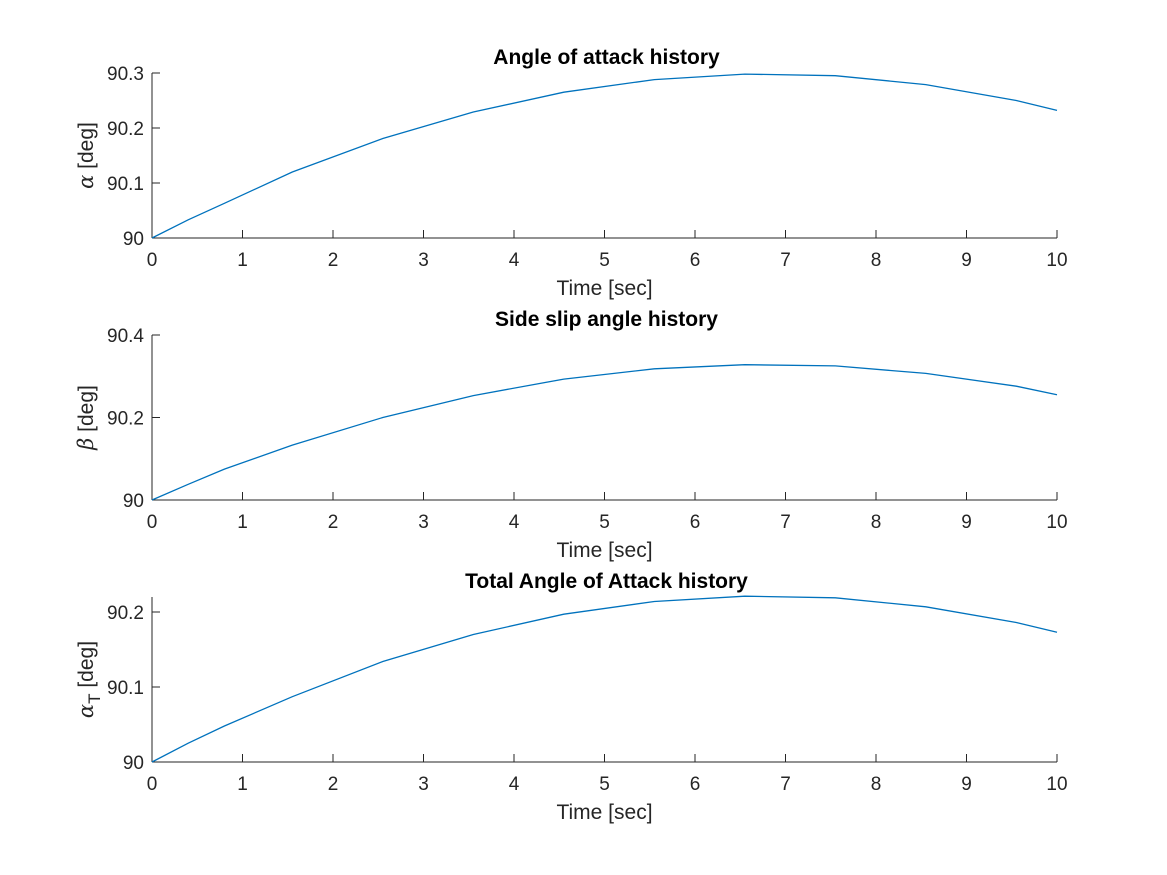 The image size is (1167, 875). I want to click on y-axis-label: αT [deg], so click(89, 679).